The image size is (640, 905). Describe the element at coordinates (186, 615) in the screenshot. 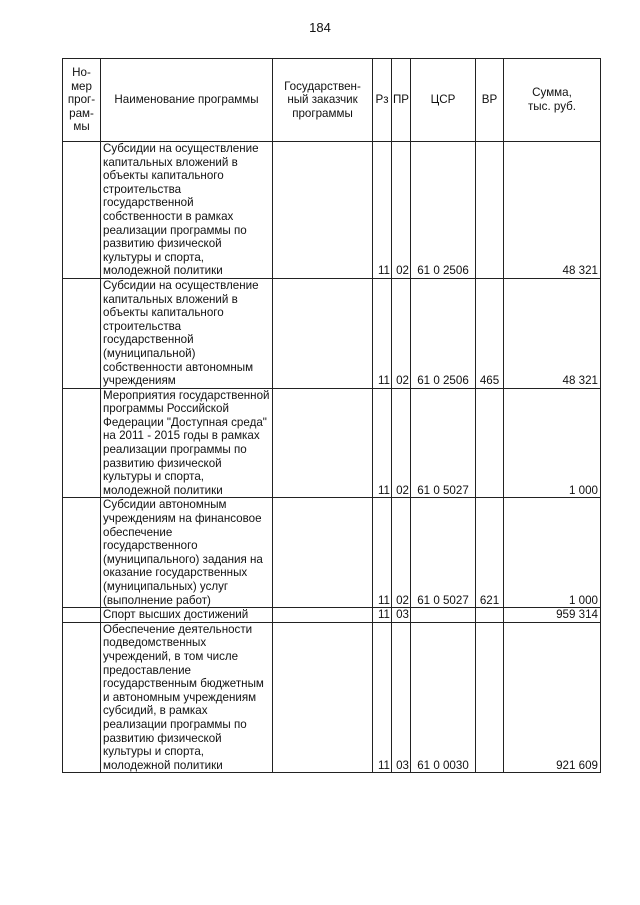

I see `cell-name: Спорт высших достижений` at that location.